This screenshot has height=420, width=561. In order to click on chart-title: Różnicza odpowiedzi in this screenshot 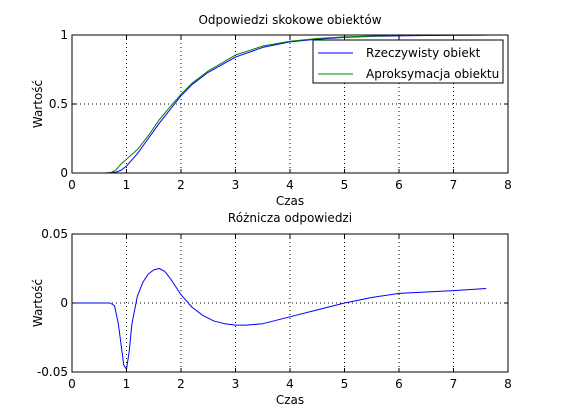, I will do `click(290, 218)`.